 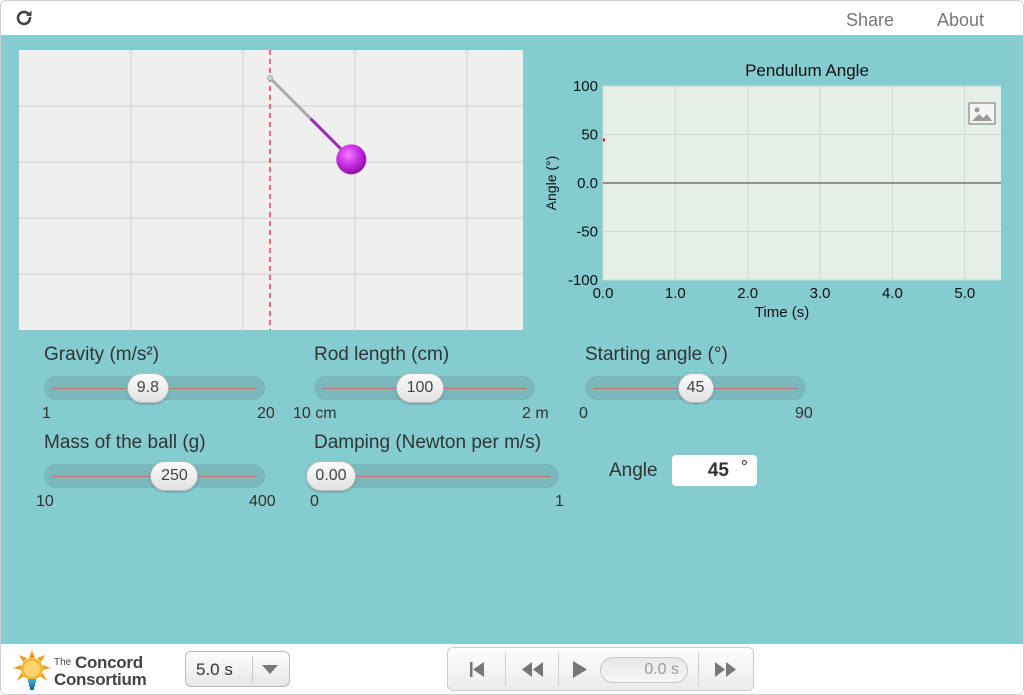 What do you see at coordinates (109, 662) in the screenshot?
I see `logo-text-concord: Concord` at bounding box center [109, 662].